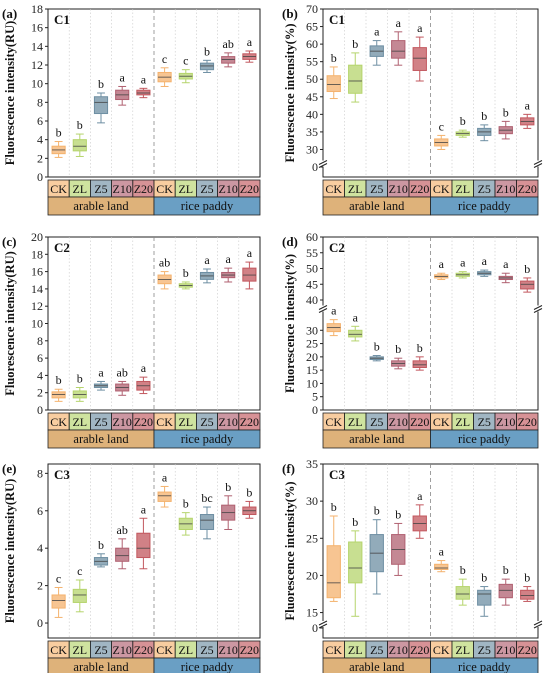 This screenshot has height=673, width=550. What do you see at coordinates (312, 253) in the screenshot?
I see `y-tick-label: 55` at bounding box center [312, 253].